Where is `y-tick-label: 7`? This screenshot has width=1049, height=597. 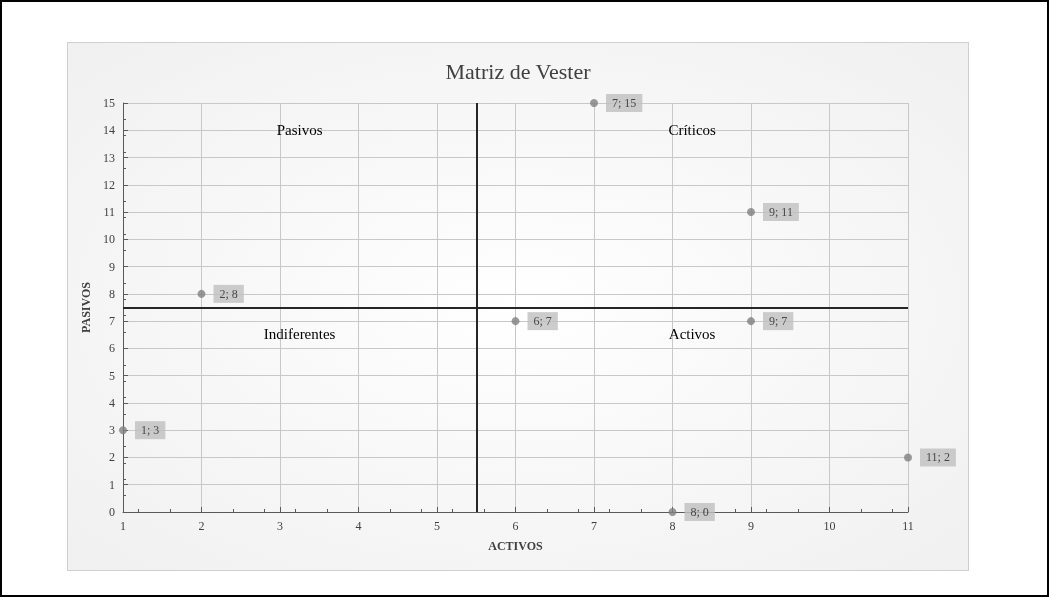
y-tick-label: 7 is located at coordinates (112, 321).